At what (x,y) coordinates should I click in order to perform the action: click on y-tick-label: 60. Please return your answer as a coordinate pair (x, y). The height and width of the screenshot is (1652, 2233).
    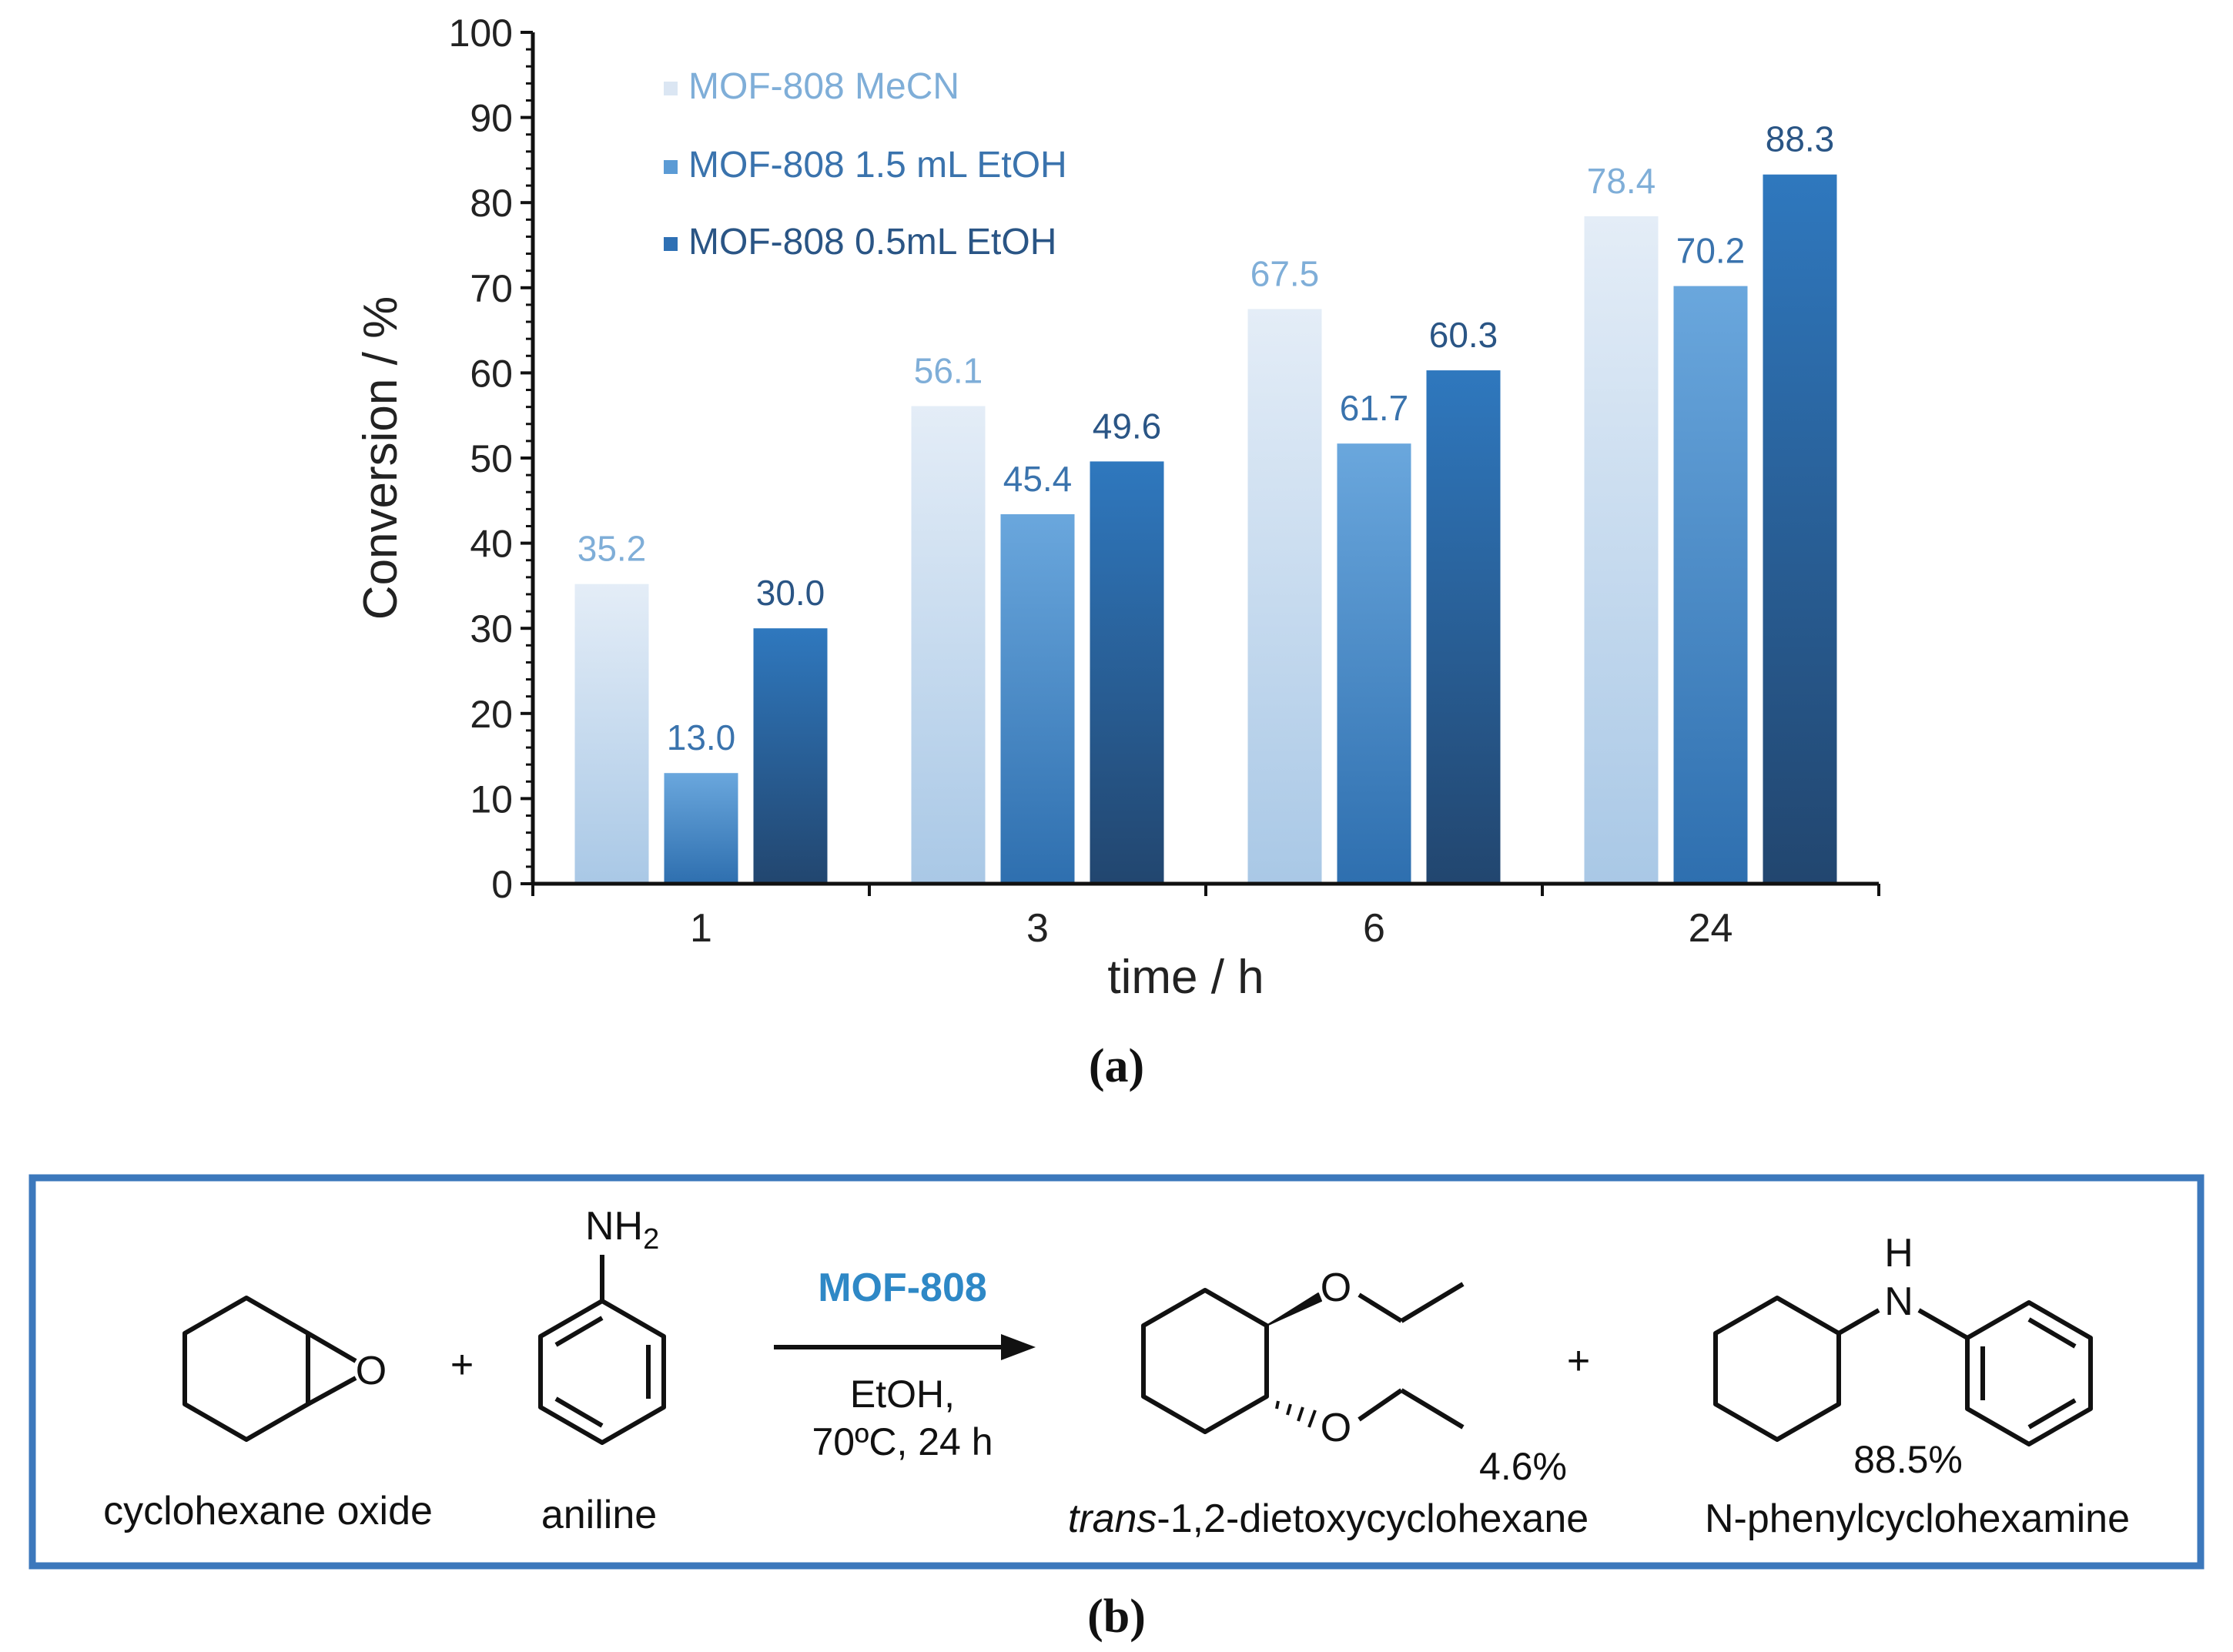
    Looking at the image, I should click on (491, 373).